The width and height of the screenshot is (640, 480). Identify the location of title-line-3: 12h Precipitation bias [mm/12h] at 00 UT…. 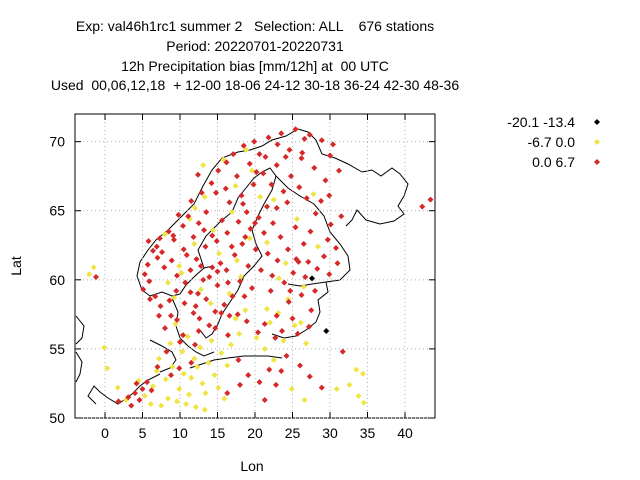
(255, 66).